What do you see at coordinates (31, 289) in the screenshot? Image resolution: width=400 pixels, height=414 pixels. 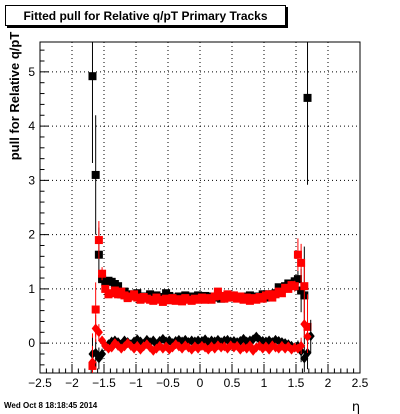 I see `y-tick-label: 1` at bounding box center [31, 289].